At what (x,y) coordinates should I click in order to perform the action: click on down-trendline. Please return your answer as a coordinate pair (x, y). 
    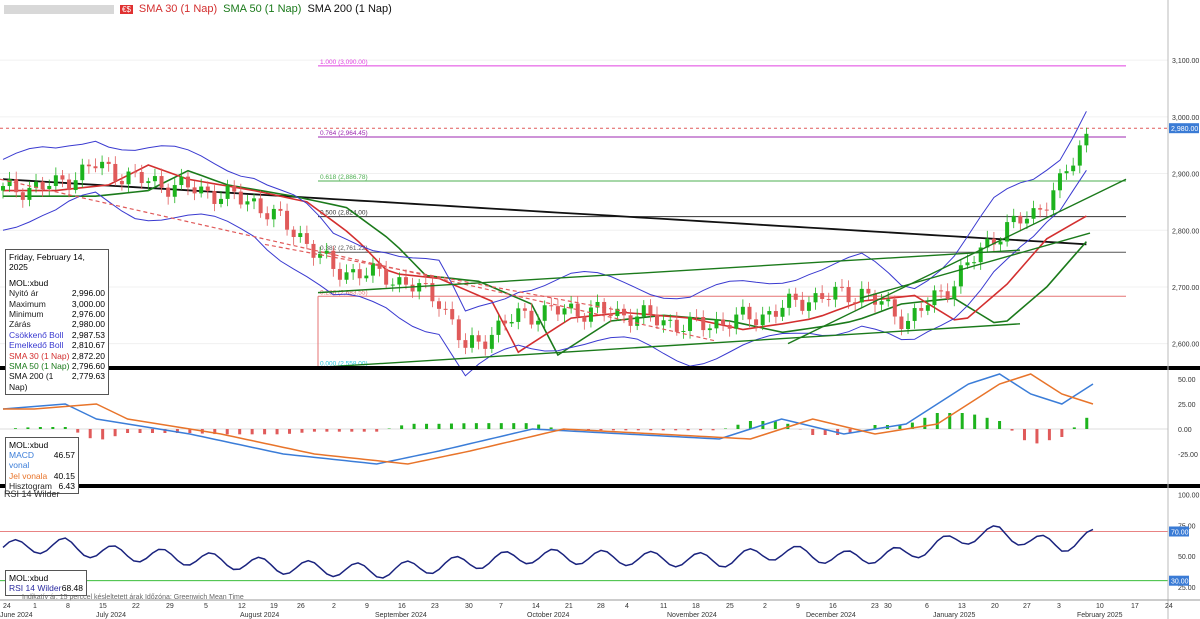
    Looking at the image, I should click on (447, 278).